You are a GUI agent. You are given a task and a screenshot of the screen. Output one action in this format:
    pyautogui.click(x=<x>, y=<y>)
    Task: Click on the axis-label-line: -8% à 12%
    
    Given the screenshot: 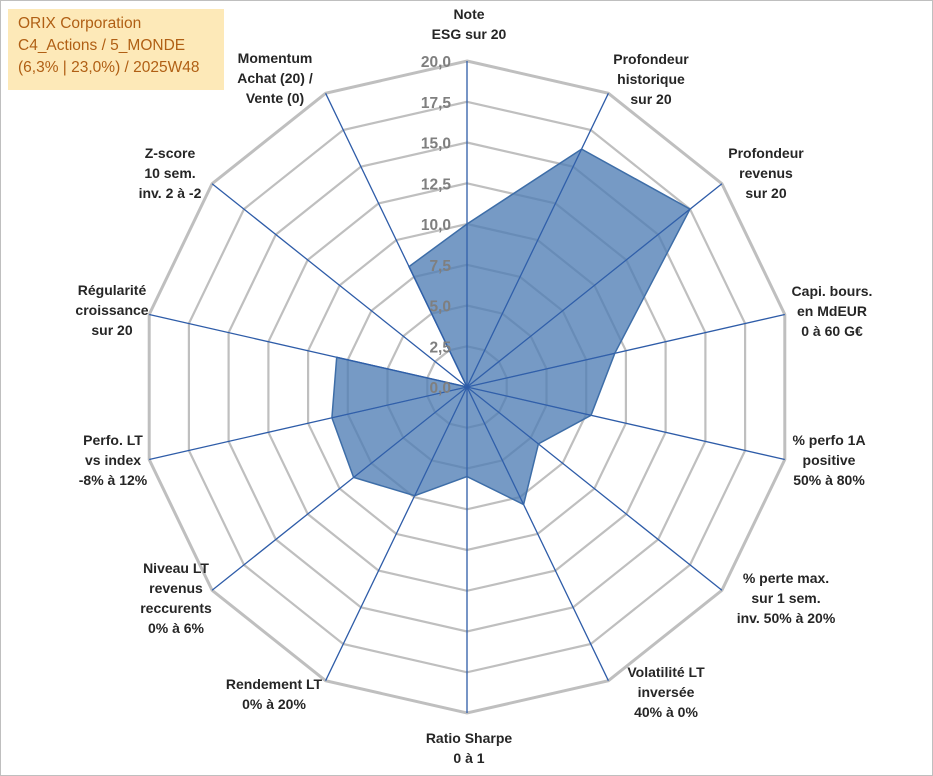 What is the action you would take?
    pyautogui.click(x=113, y=480)
    